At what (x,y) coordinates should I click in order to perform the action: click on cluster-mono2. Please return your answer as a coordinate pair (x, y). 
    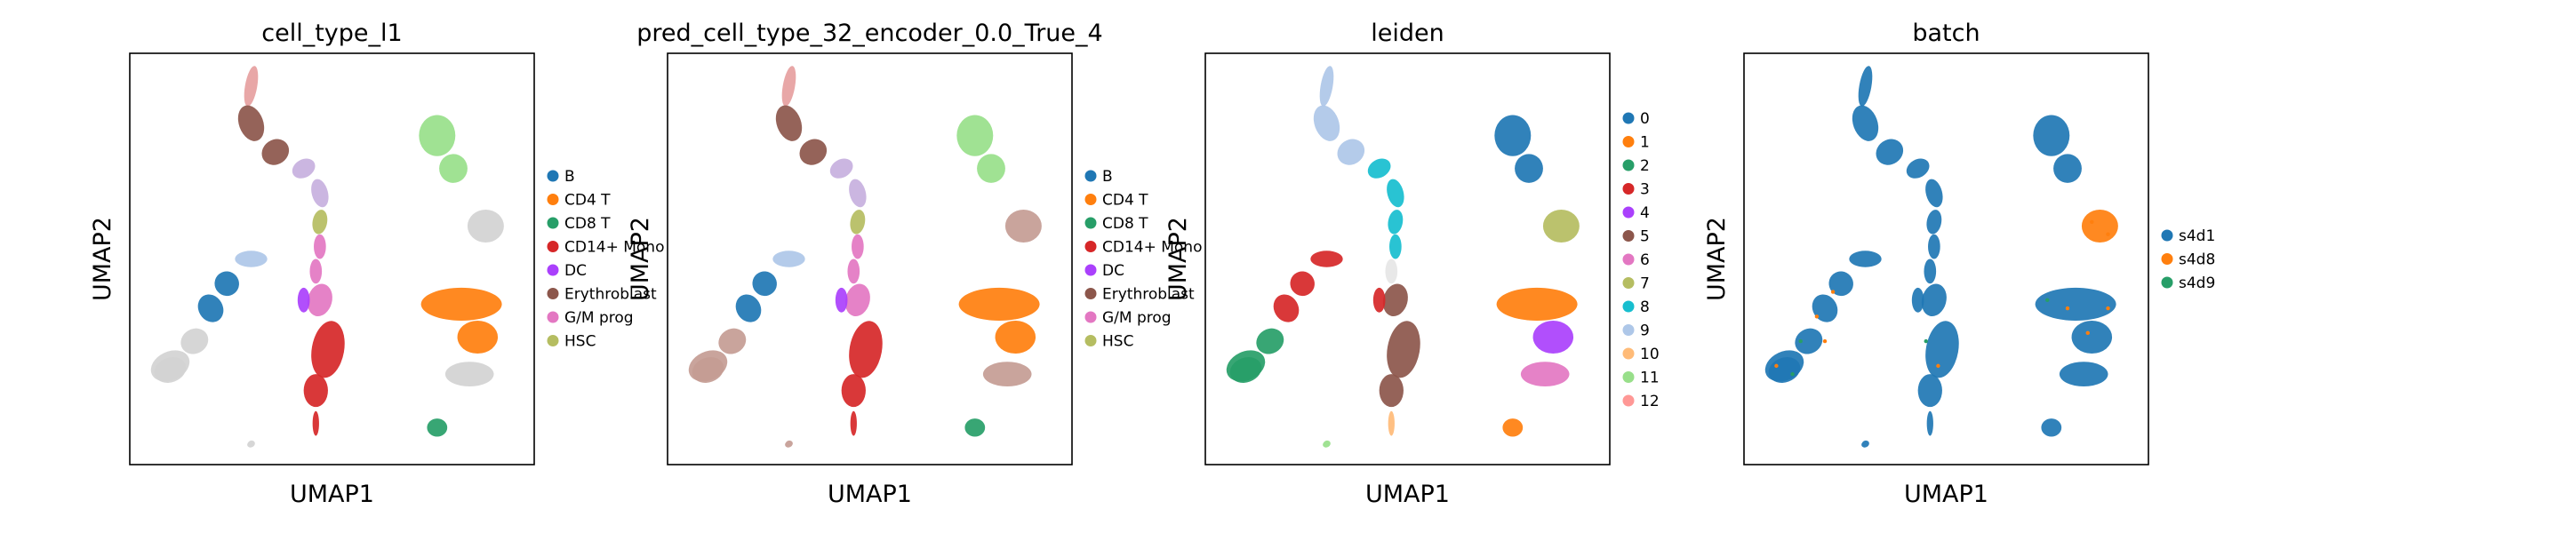
    Looking at the image, I should click on (315, 391).